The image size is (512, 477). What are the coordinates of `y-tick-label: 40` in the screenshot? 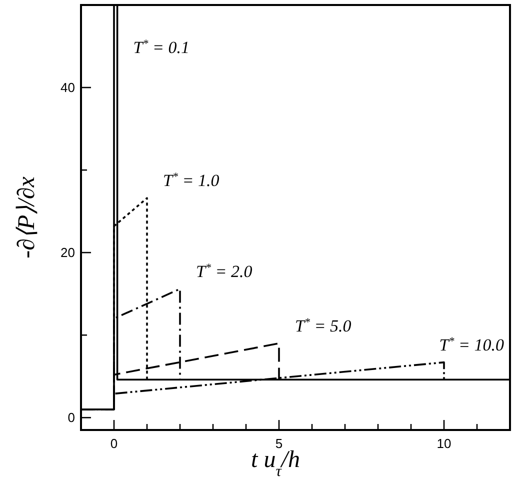 It's located at (67, 88).